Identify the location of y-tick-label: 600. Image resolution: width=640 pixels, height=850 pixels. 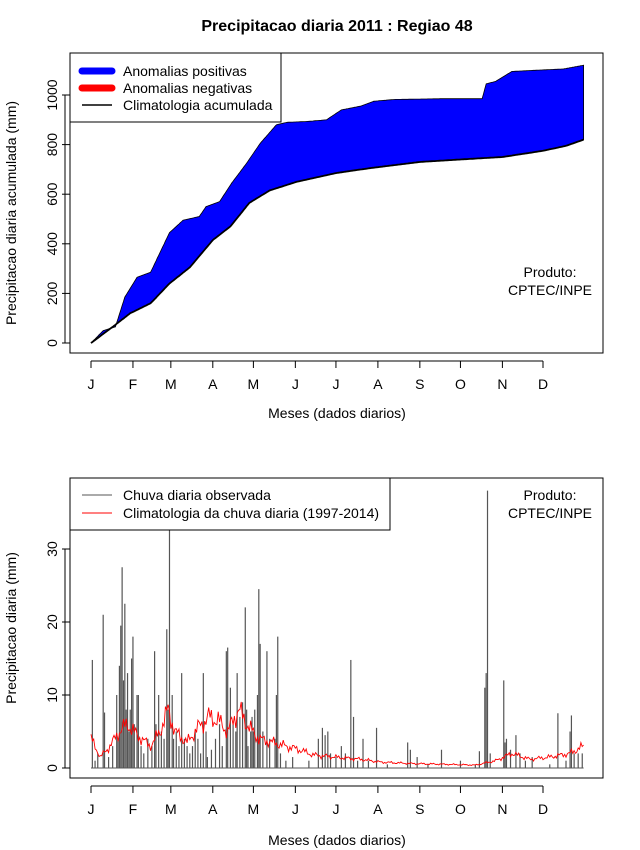
(52, 194).